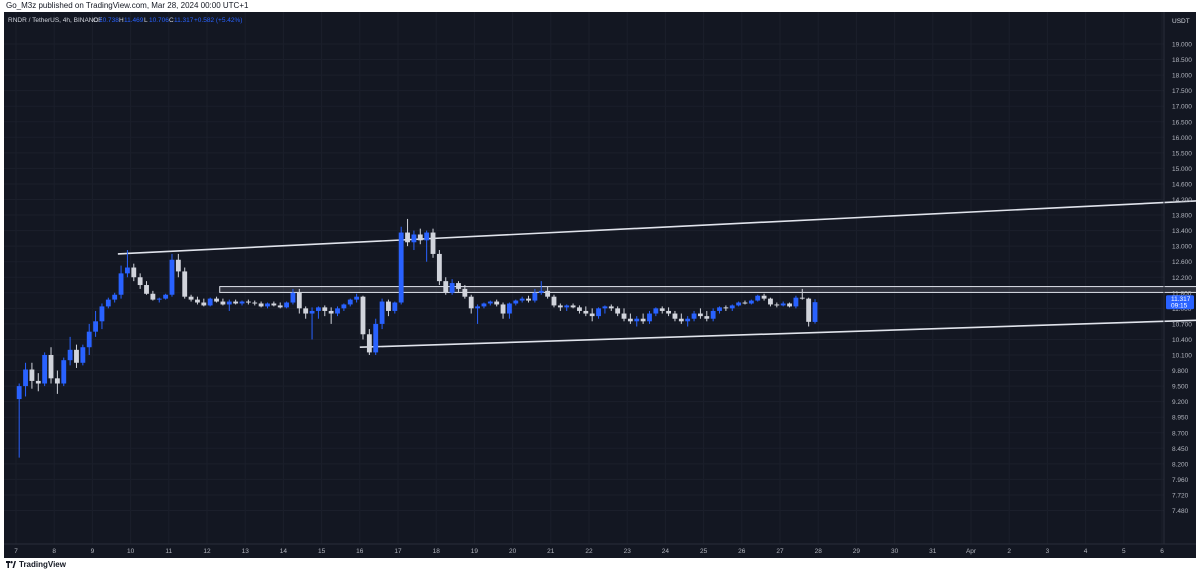 The width and height of the screenshot is (1200, 571). I want to click on resistance-zone, so click(709, 289).